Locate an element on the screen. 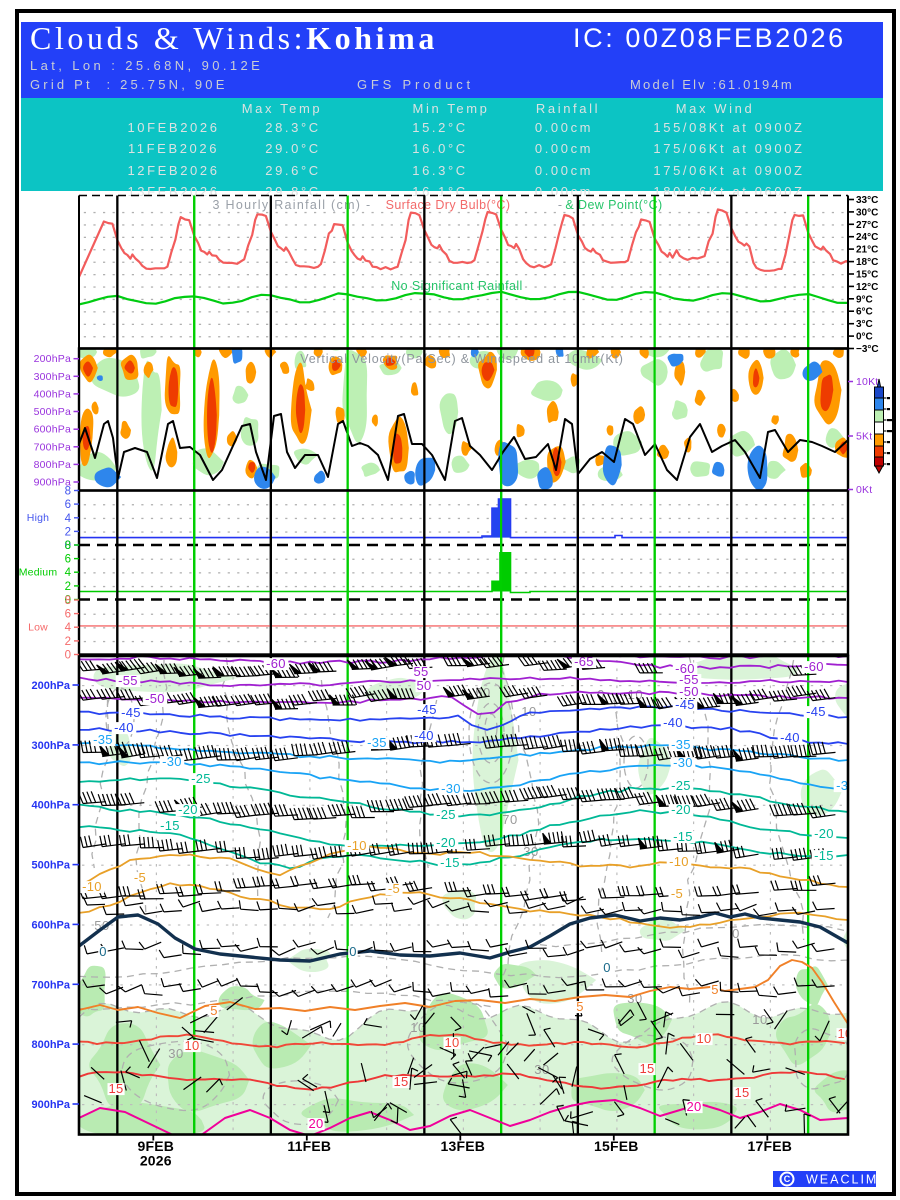  svg-text: 30 is located at coordinates (175, 1053).